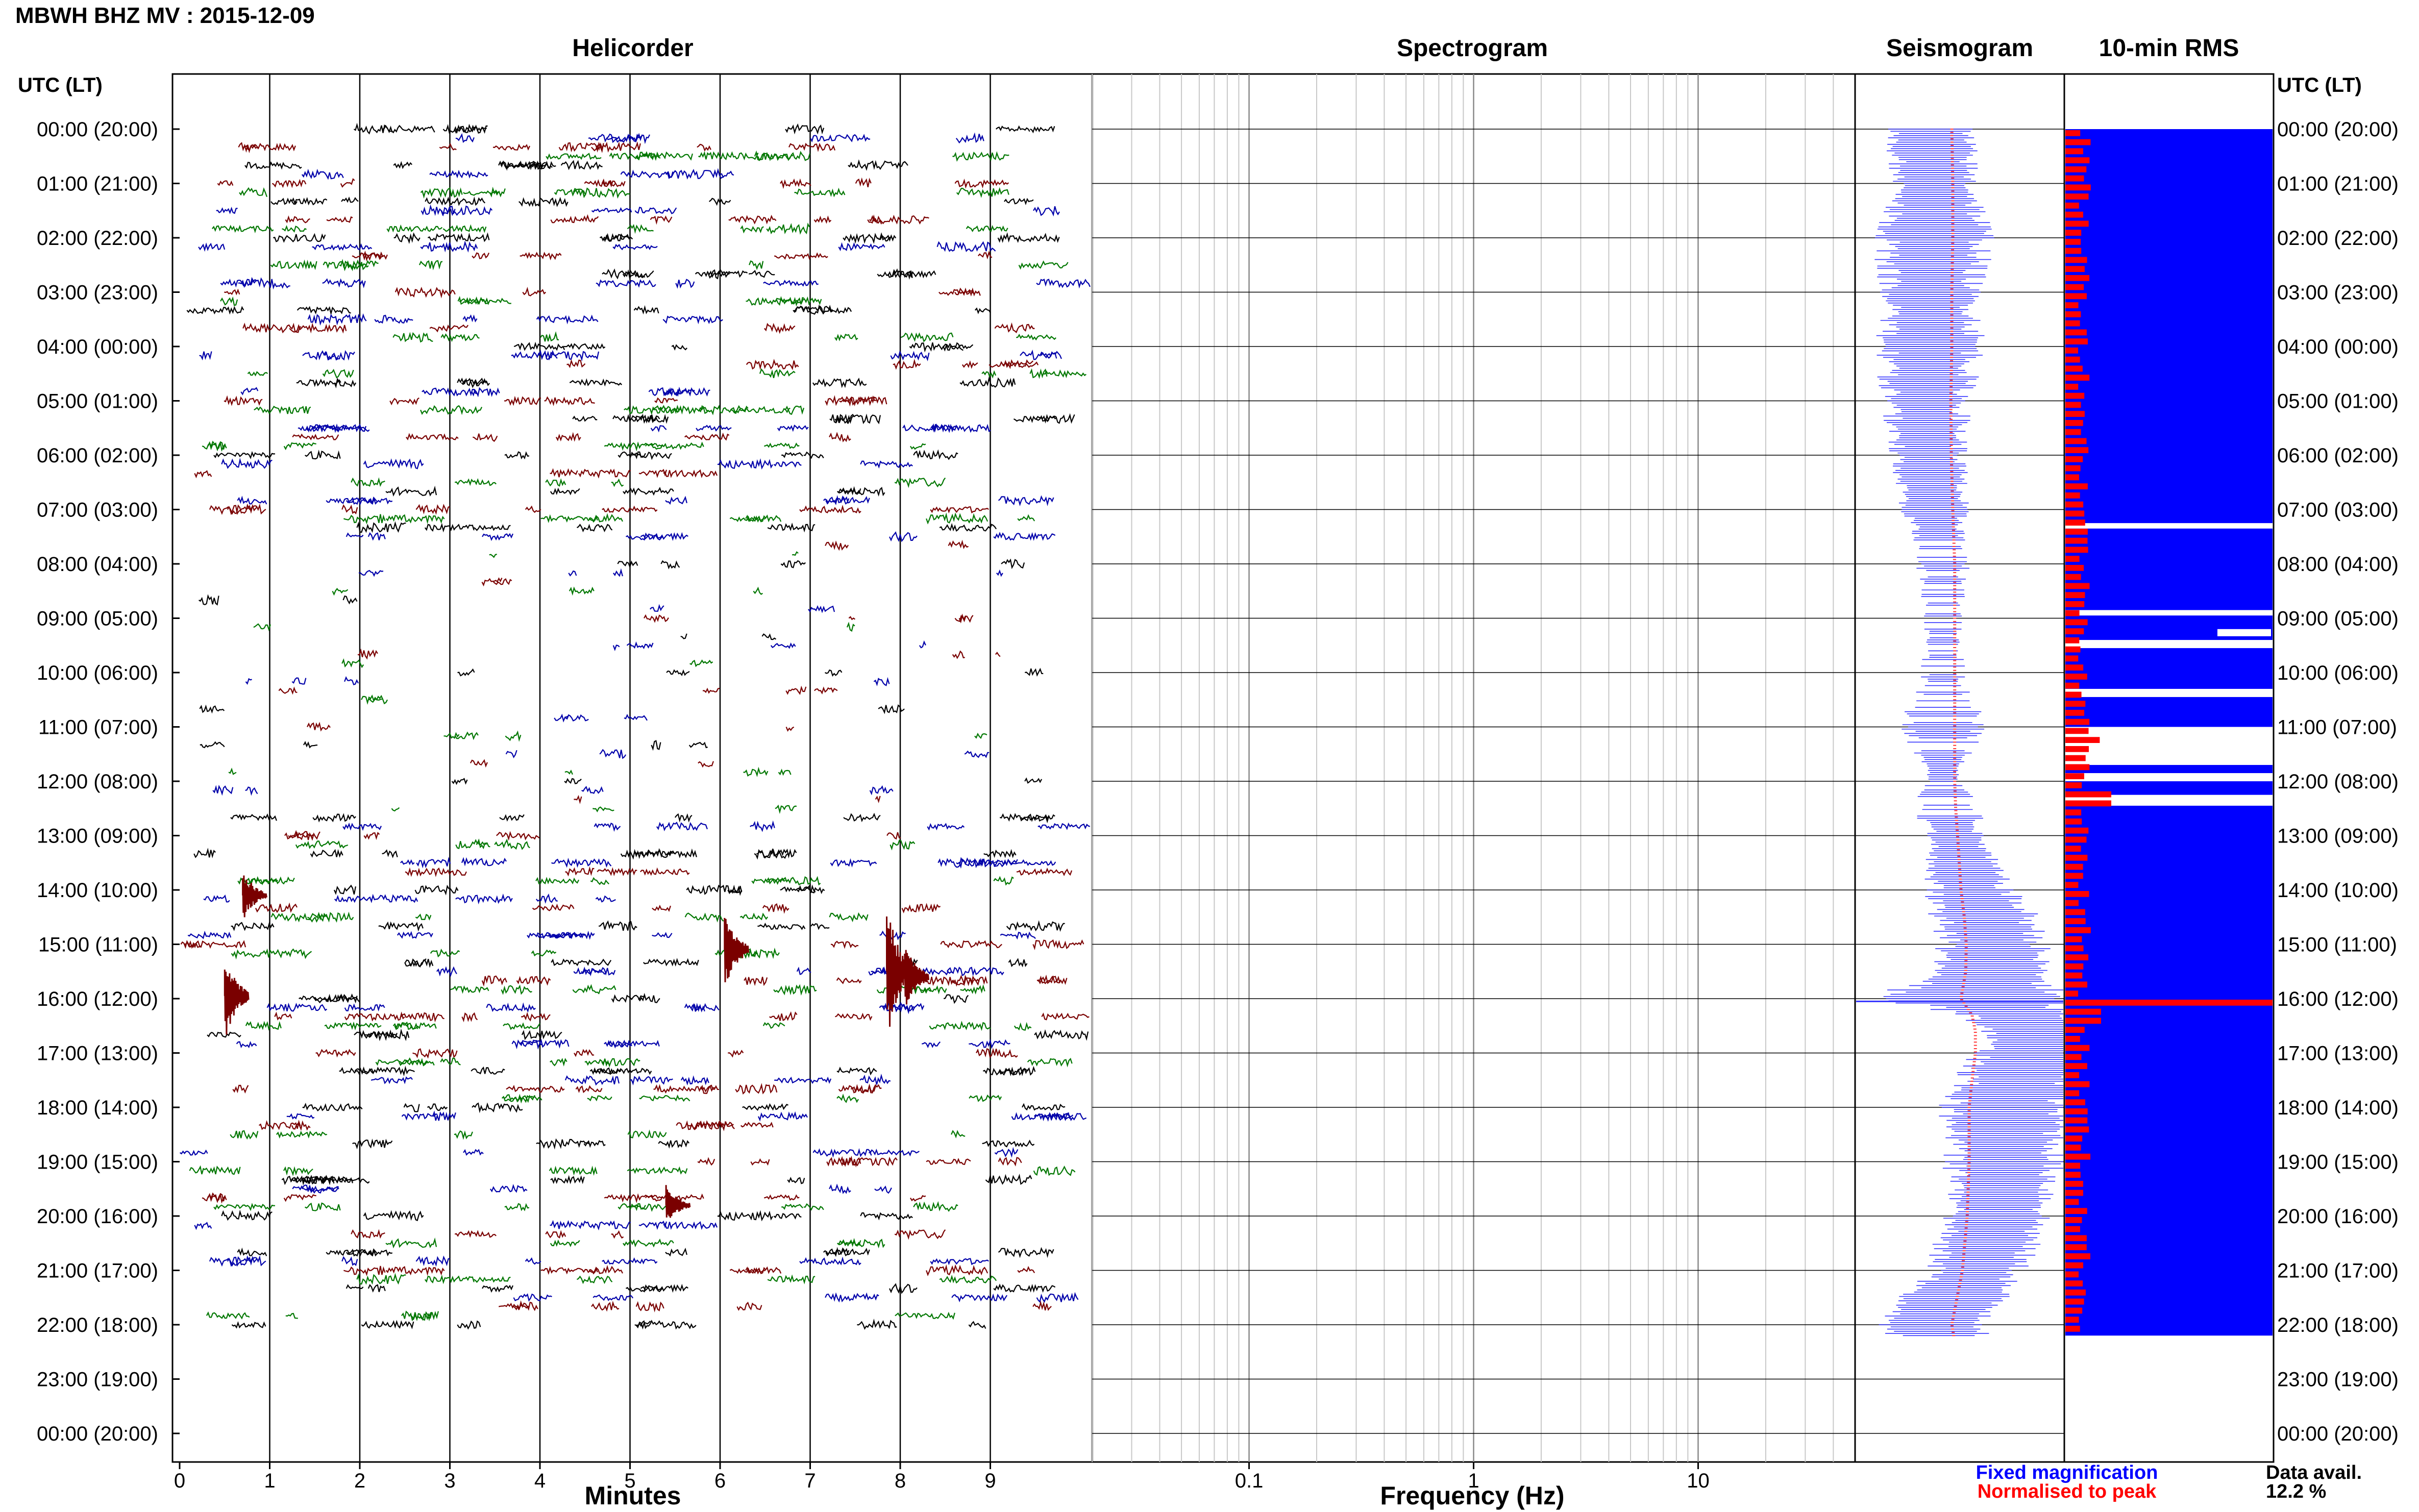 This screenshot has height=1512, width=2419. Describe the element at coordinates (2169, 569) in the screenshot. I see `rms-fixed-block` at that location.